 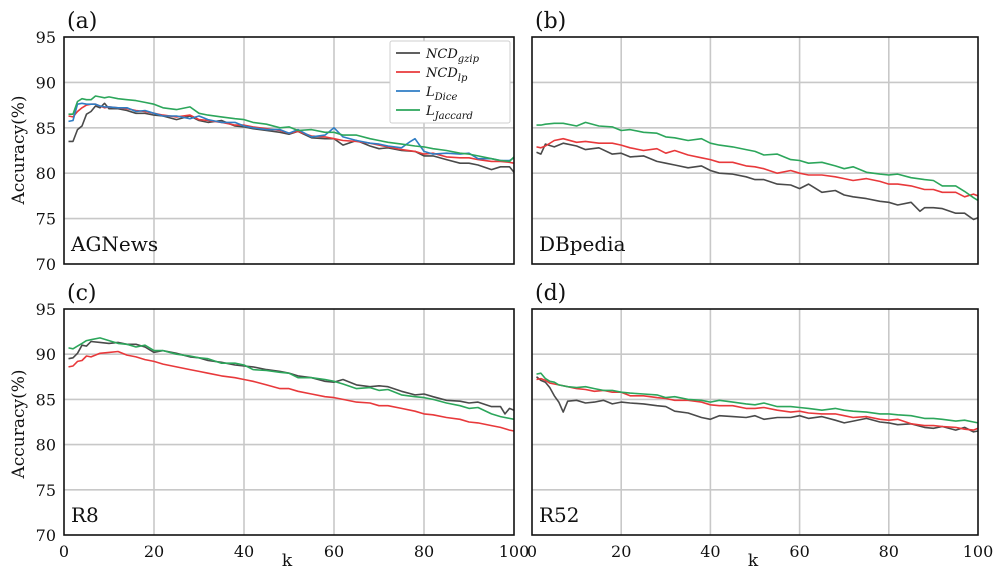 I want to click on y-axis-title-top: Accuracy(%), so click(x=19, y=150).